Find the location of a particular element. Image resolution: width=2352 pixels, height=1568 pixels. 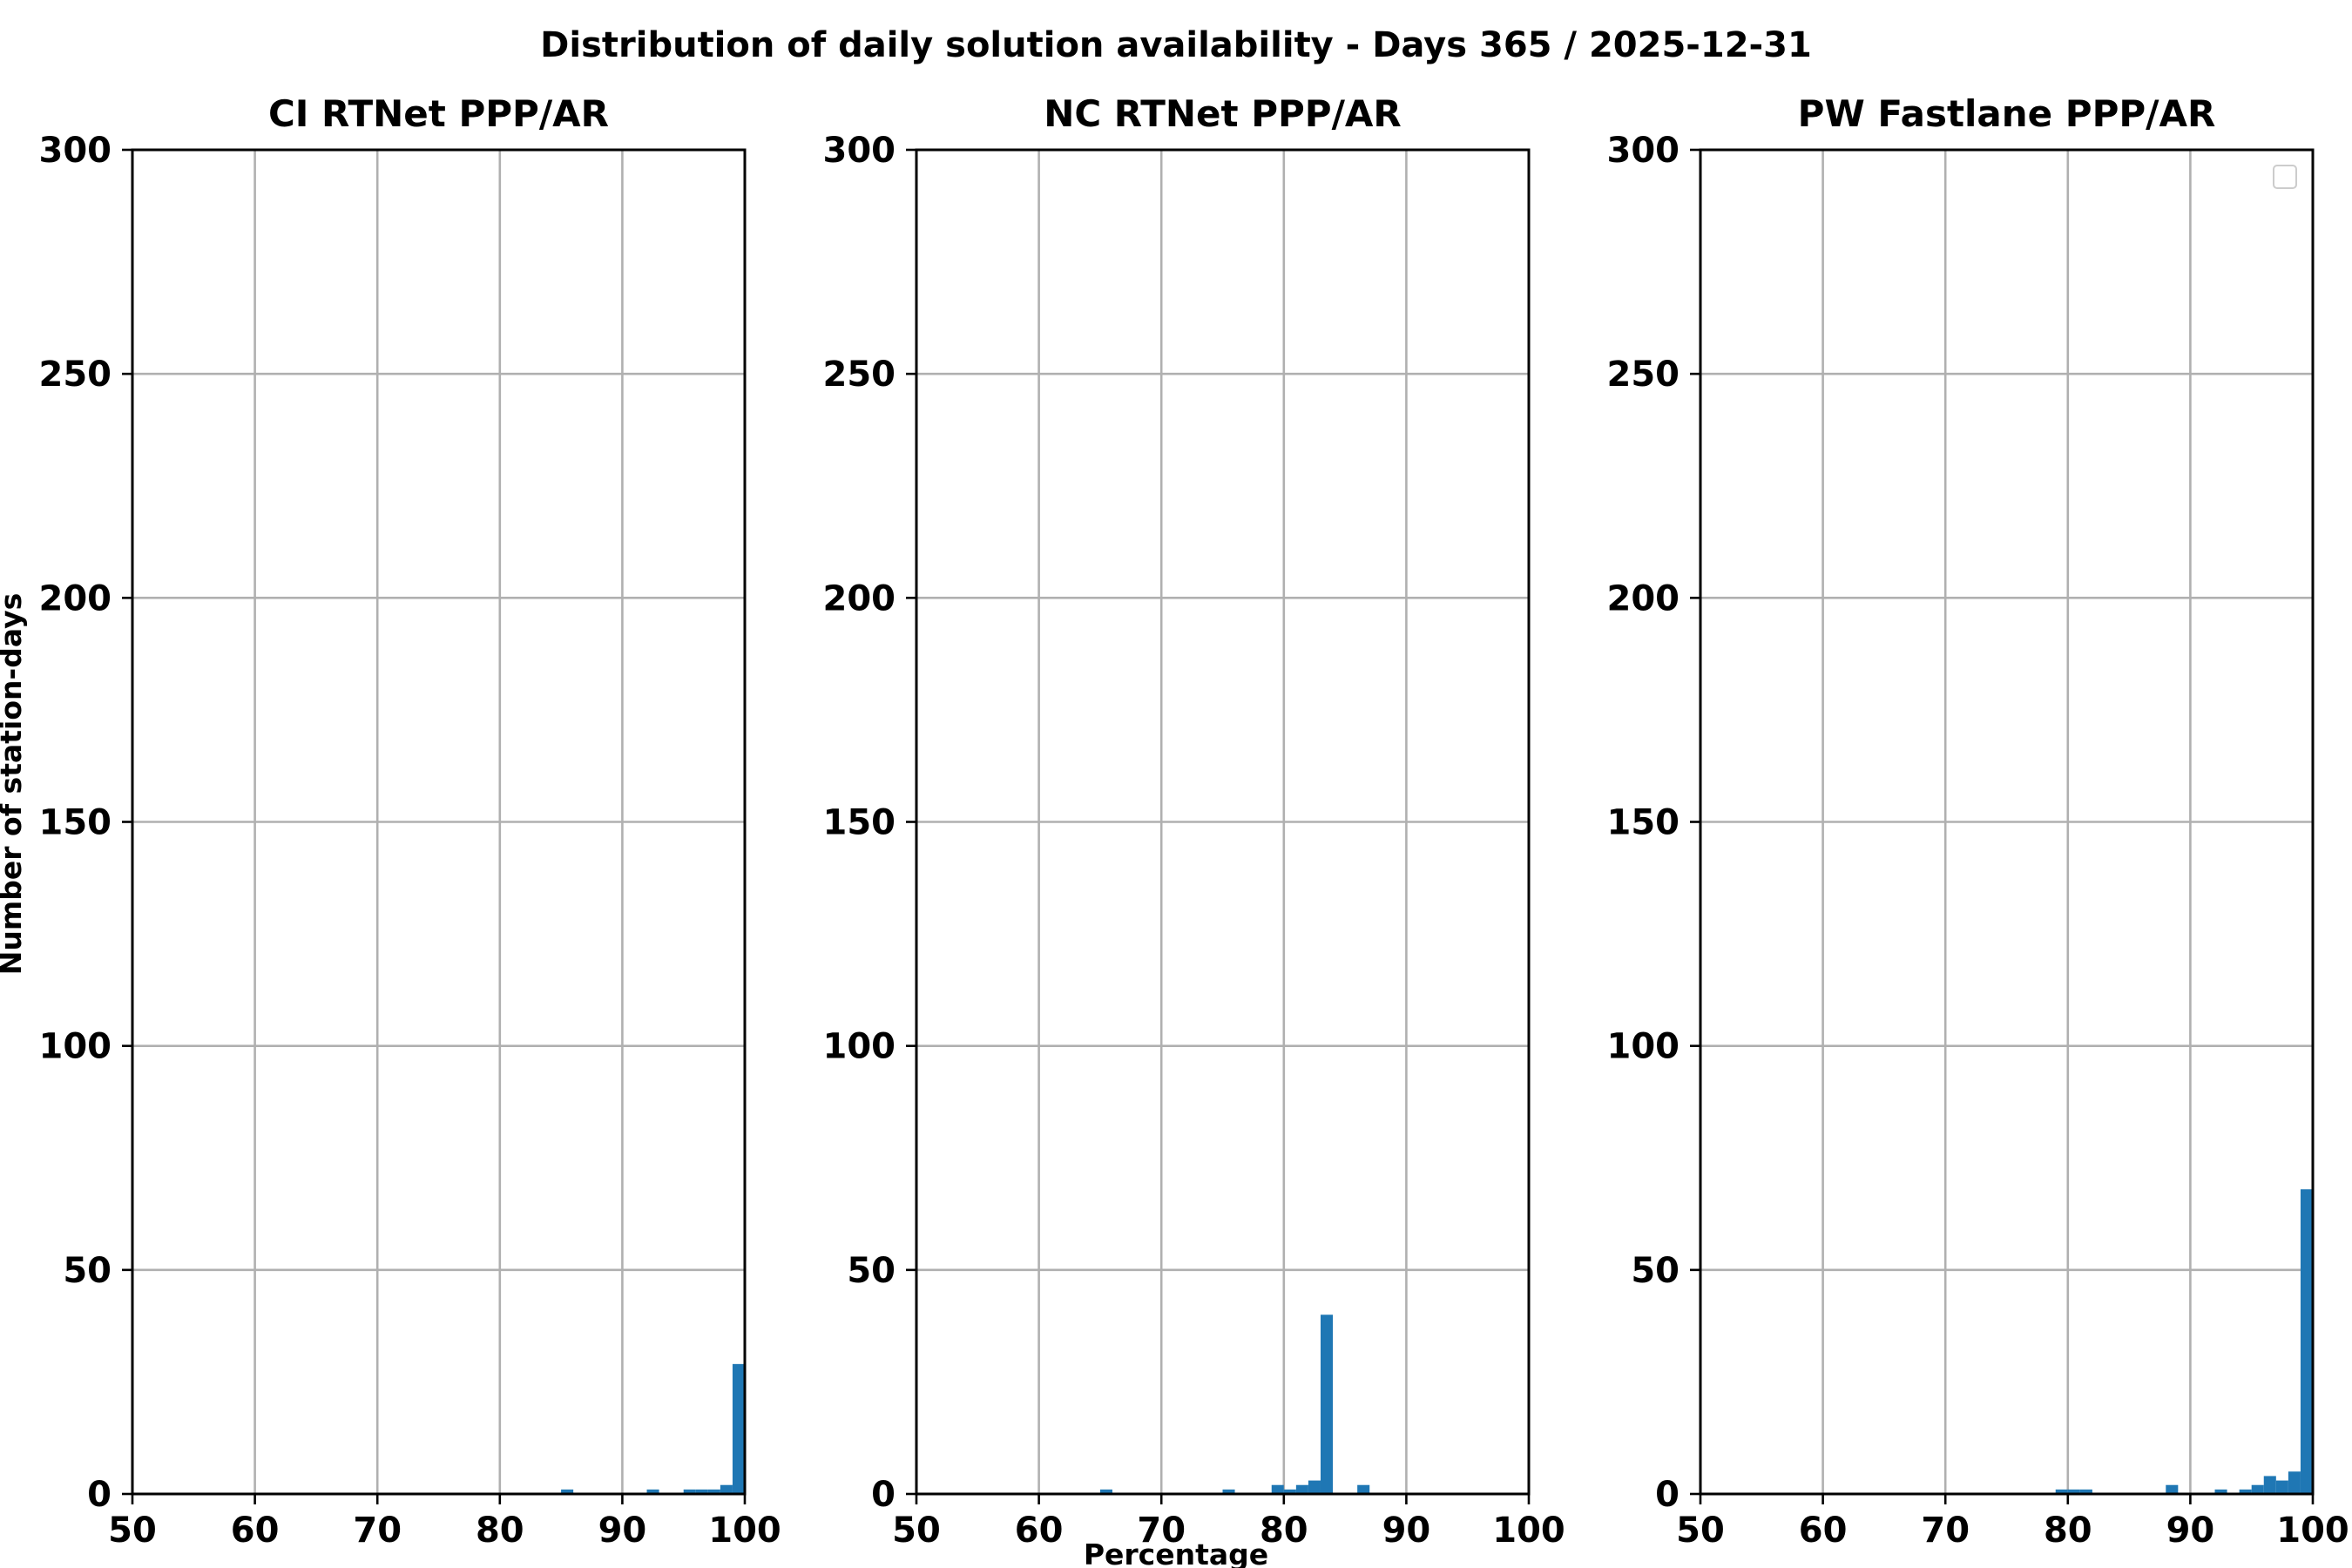

panel-title: CI RTNet PPP/AR is located at coordinates (438, 114).